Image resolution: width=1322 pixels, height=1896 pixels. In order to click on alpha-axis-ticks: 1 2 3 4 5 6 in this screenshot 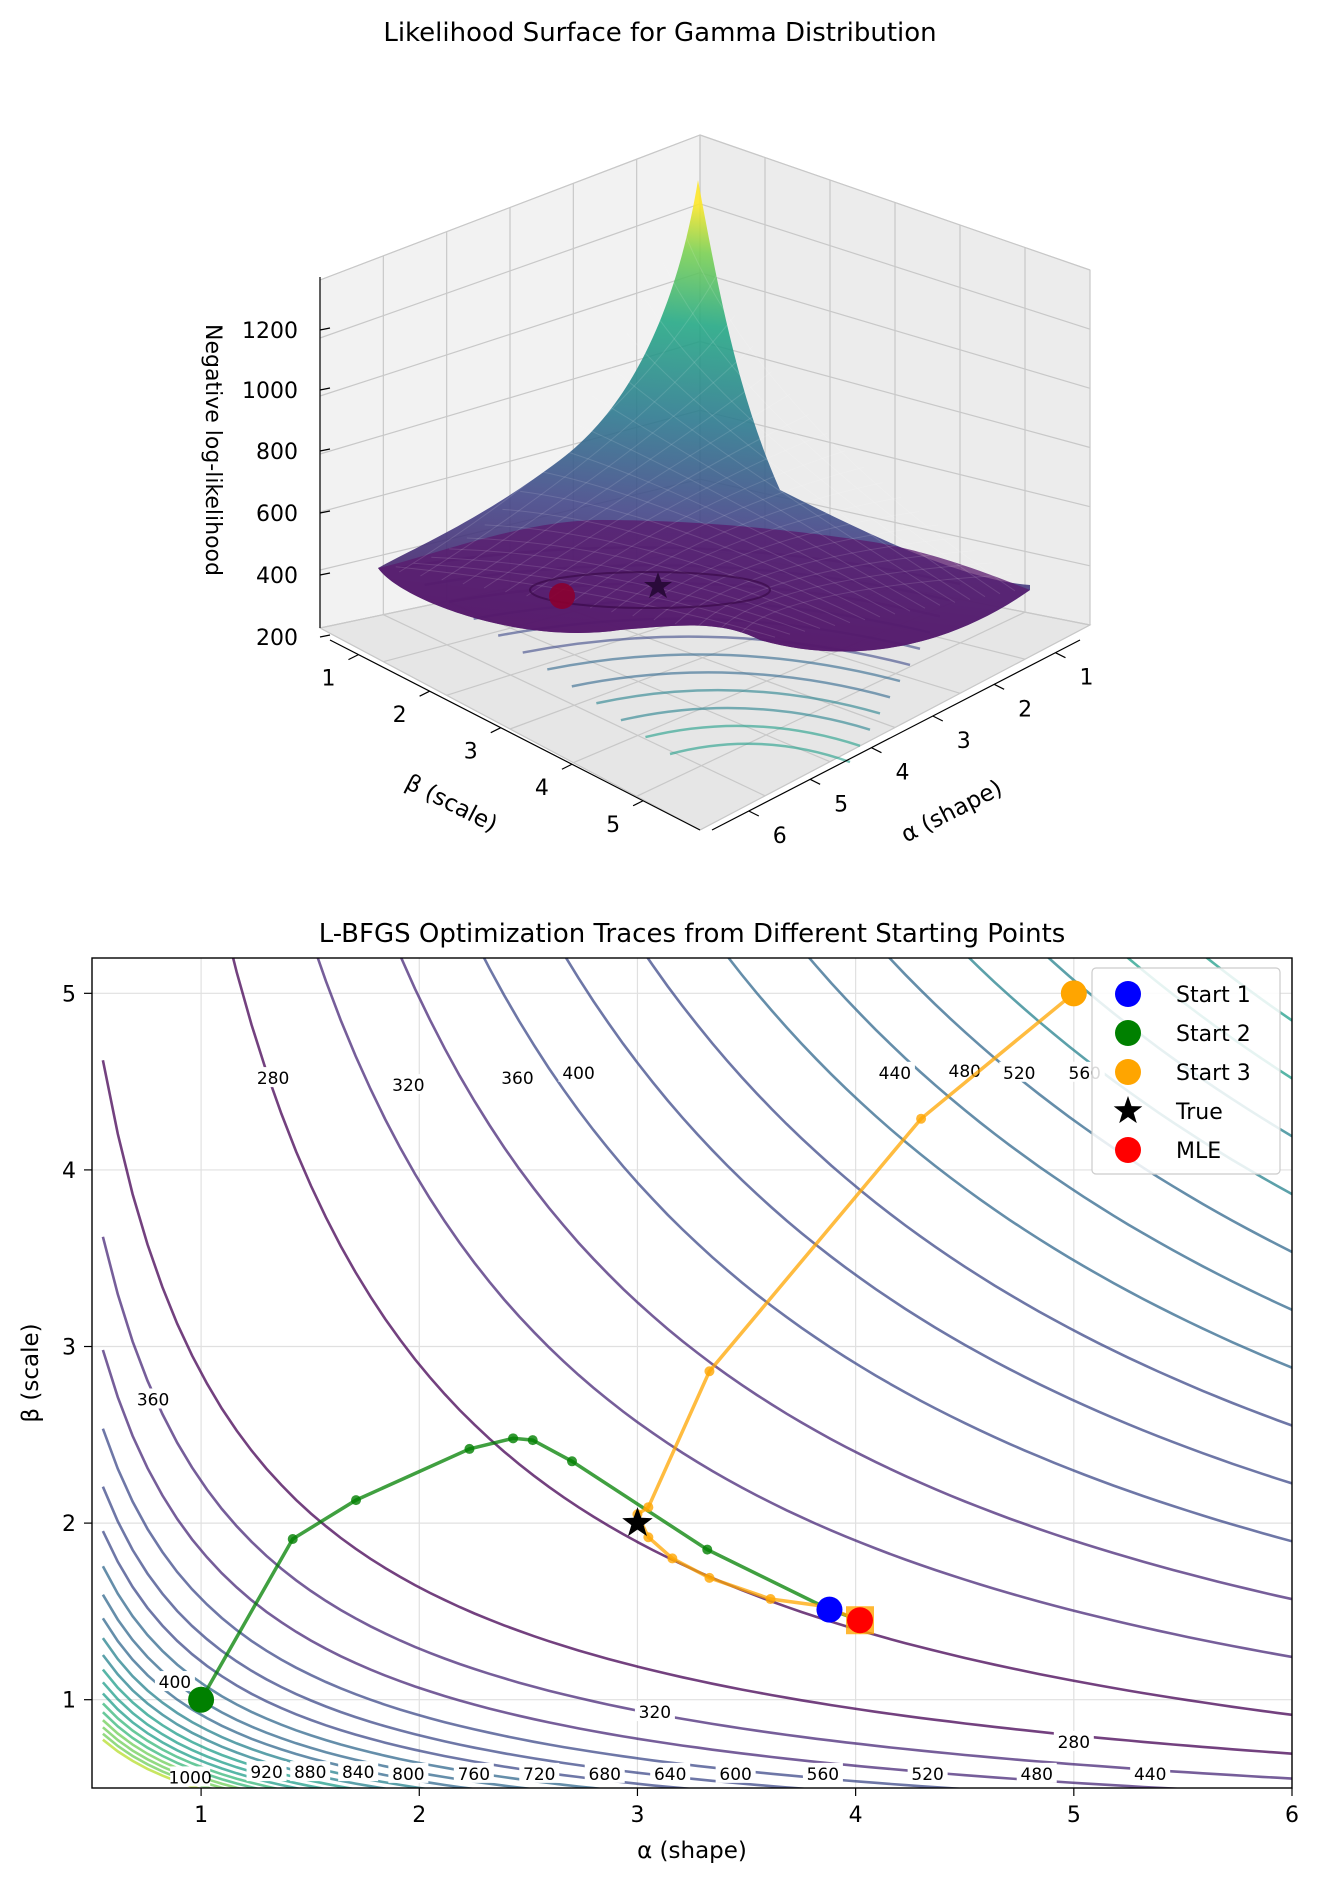, I will do `click(920, 750)`.